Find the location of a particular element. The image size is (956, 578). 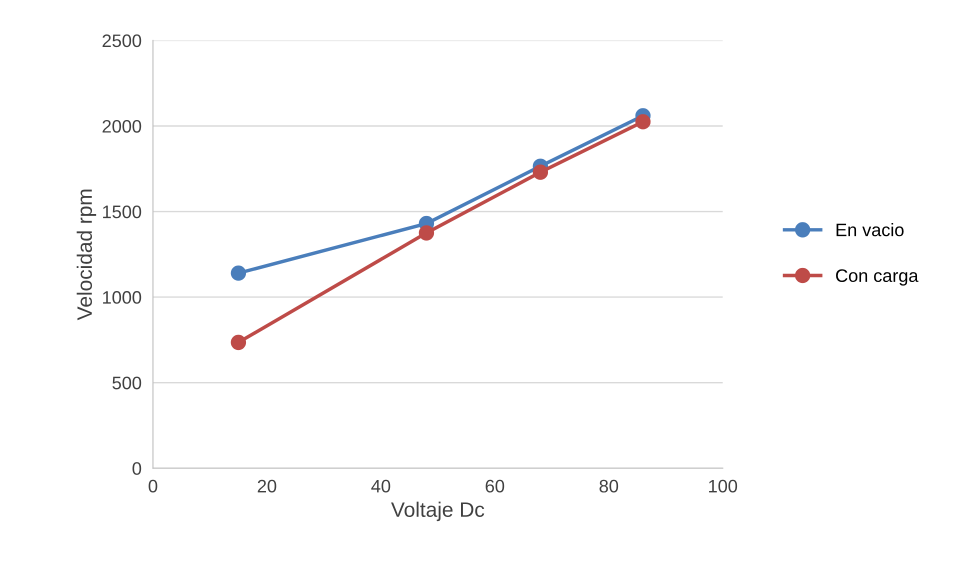

y-tick-label: 500 is located at coordinates (127, 383).